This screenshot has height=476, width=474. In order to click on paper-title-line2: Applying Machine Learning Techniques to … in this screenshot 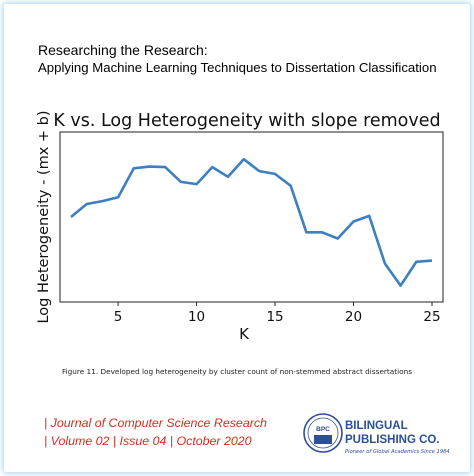, I will do `click(237, 67)`.